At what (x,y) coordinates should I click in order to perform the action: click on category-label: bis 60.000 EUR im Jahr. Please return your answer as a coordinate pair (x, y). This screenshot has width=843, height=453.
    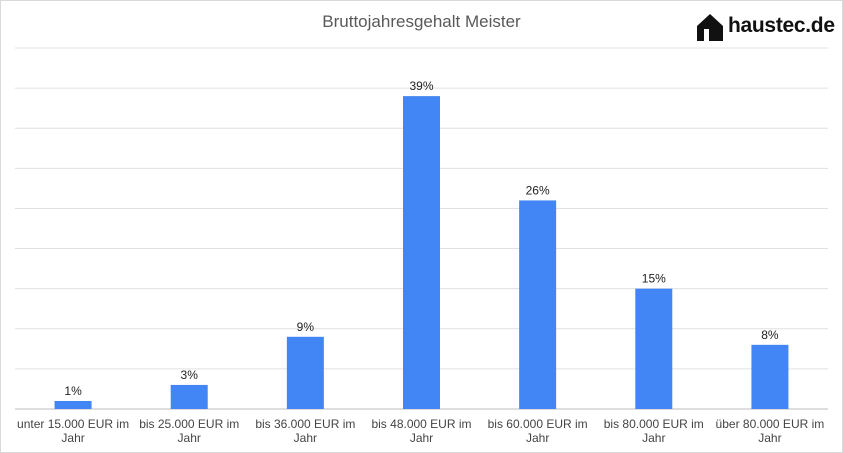
    Looking at the image, I should click on (538, 431).